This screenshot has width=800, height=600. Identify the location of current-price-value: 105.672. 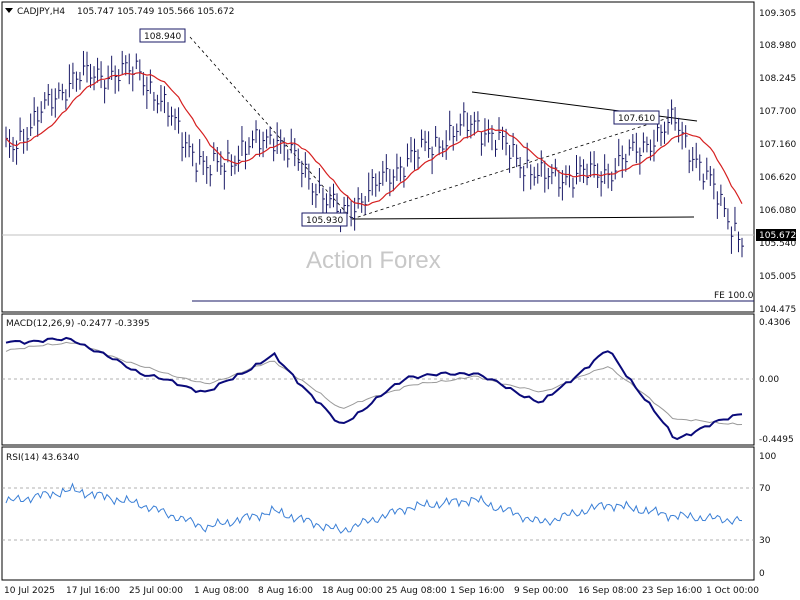
(777, 236).